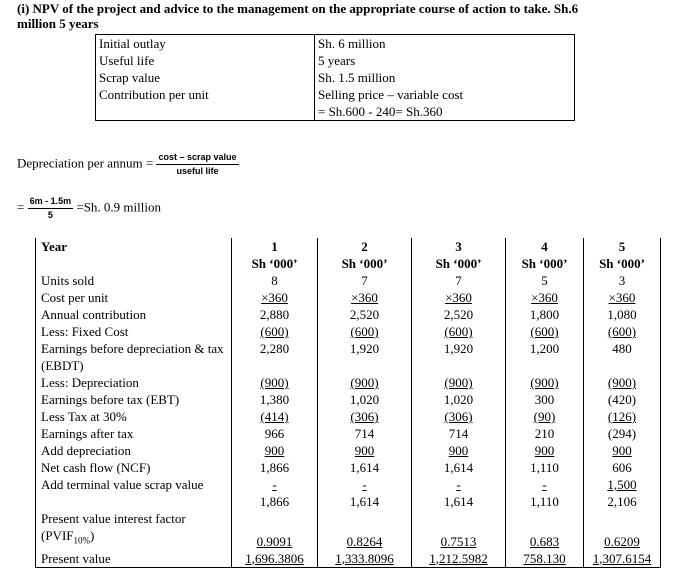 The image size is (675, 571). I want to click on value-cell: 1,307.6154, so click(622, 558).